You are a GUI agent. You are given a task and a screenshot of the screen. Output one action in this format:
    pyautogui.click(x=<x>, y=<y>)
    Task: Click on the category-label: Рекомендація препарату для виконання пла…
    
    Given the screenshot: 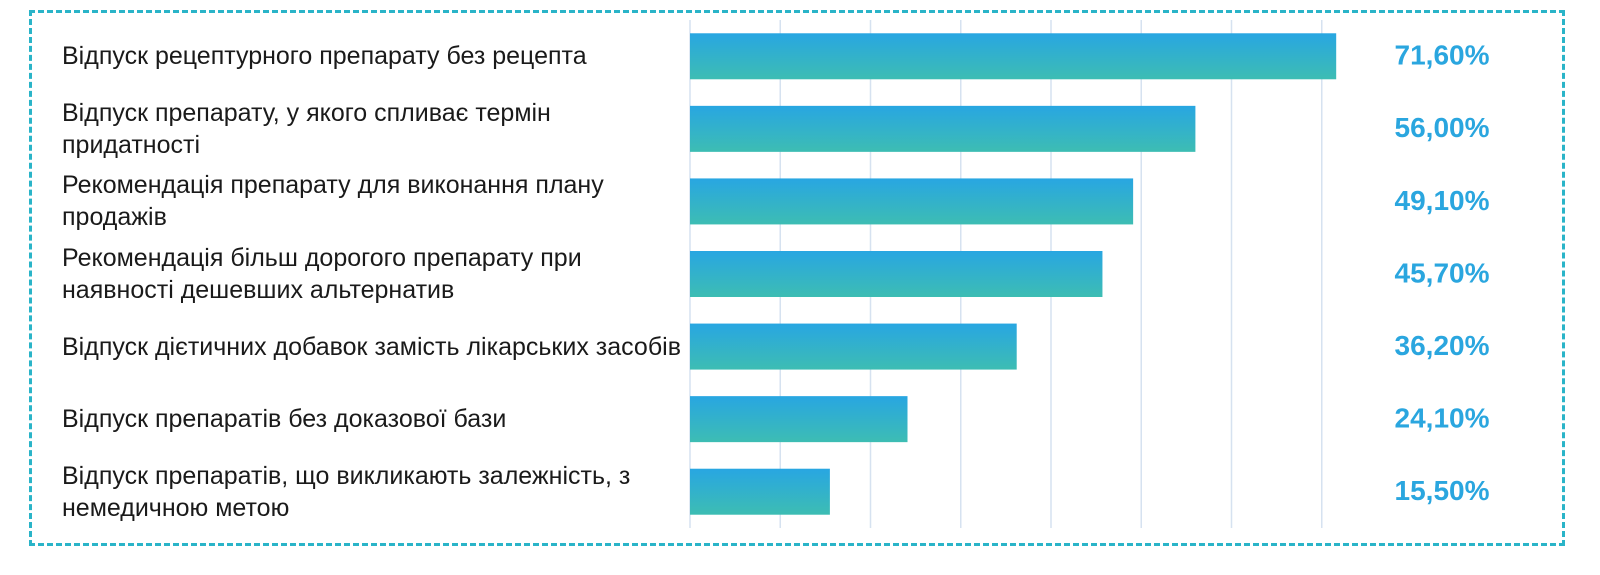 What is the action you would take?
    pyautogui.click(x=333, y=201)
    